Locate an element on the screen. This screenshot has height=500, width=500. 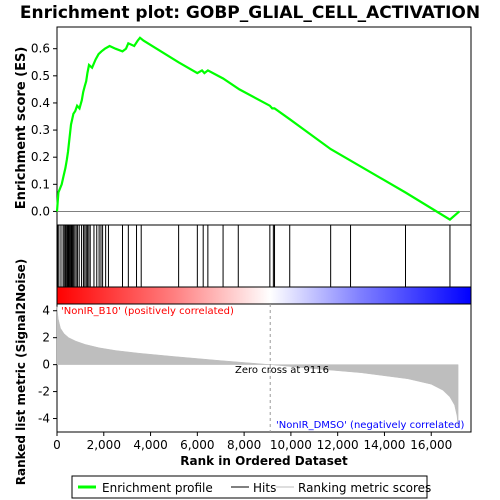
legend-label-hits: Hits is located at coordinates (264, 488).